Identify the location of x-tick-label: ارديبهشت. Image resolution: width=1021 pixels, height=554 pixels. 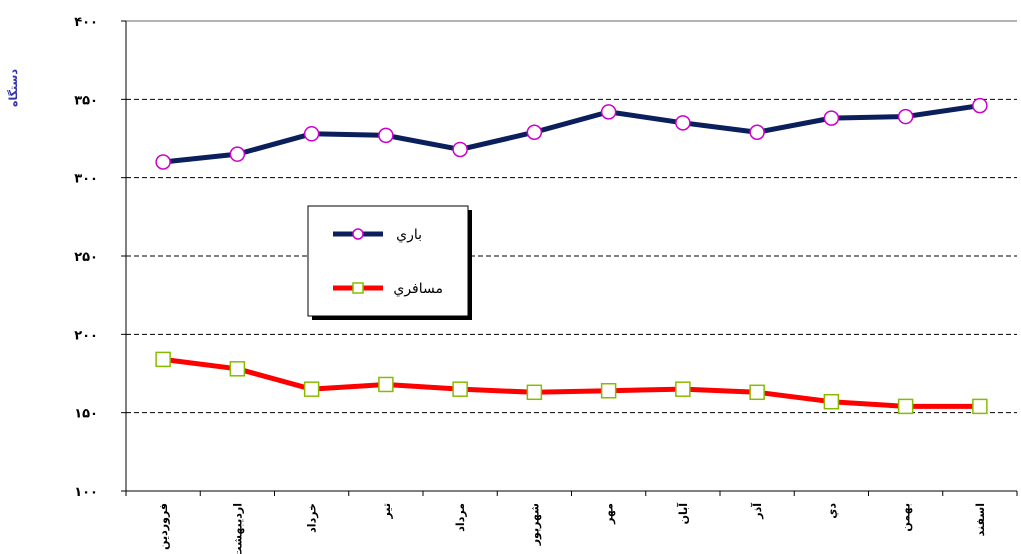
(237, 528).